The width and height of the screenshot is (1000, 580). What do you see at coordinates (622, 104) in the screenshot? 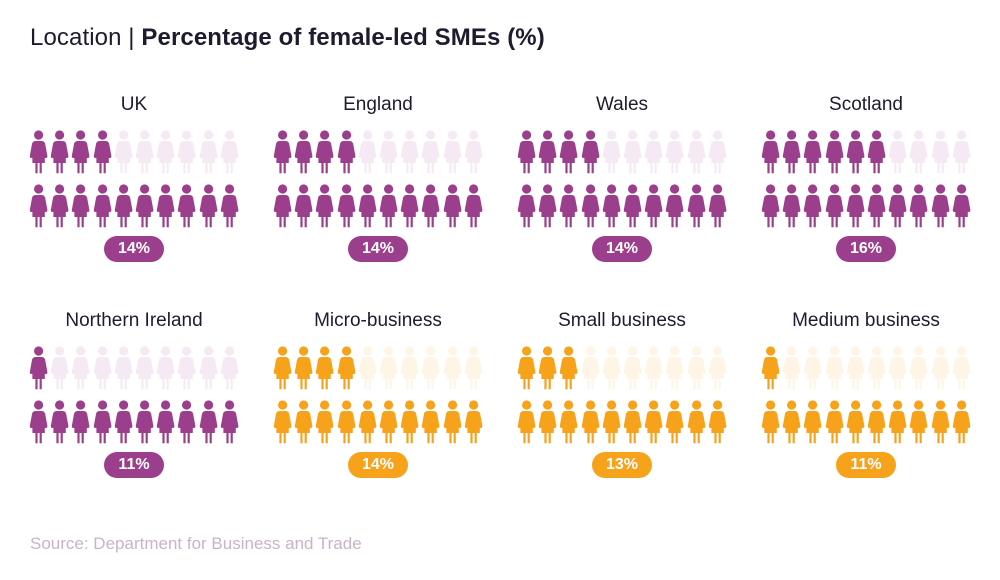
I see `panel-label: Wales` at bounding box center [622, 104].